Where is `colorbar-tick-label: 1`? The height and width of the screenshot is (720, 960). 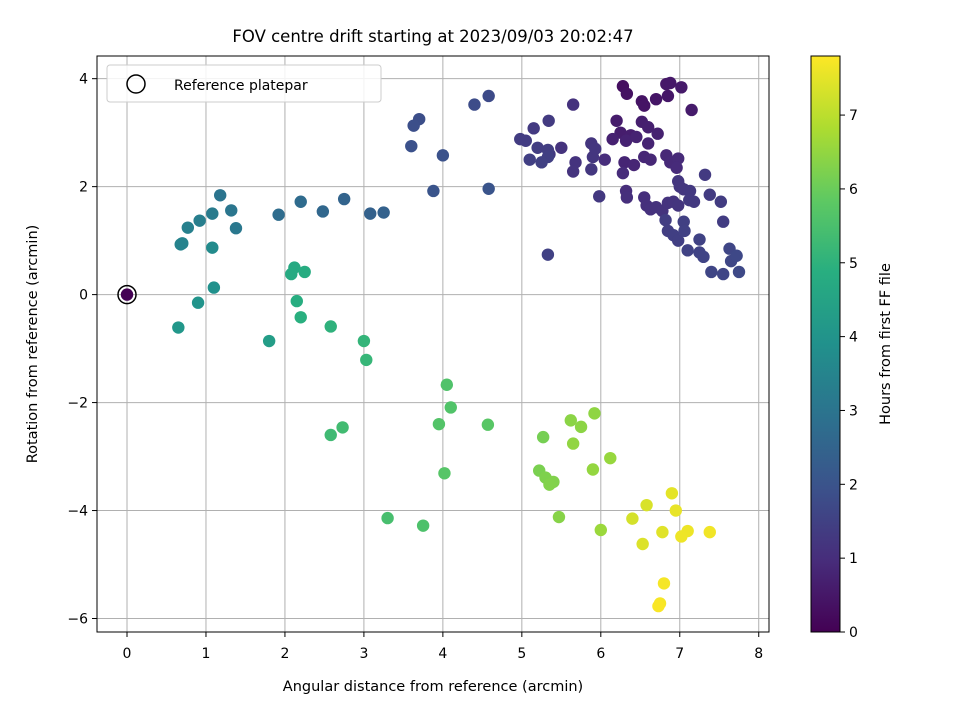
colorbar-tick-label: 1 is located at coordinates (853, 559).